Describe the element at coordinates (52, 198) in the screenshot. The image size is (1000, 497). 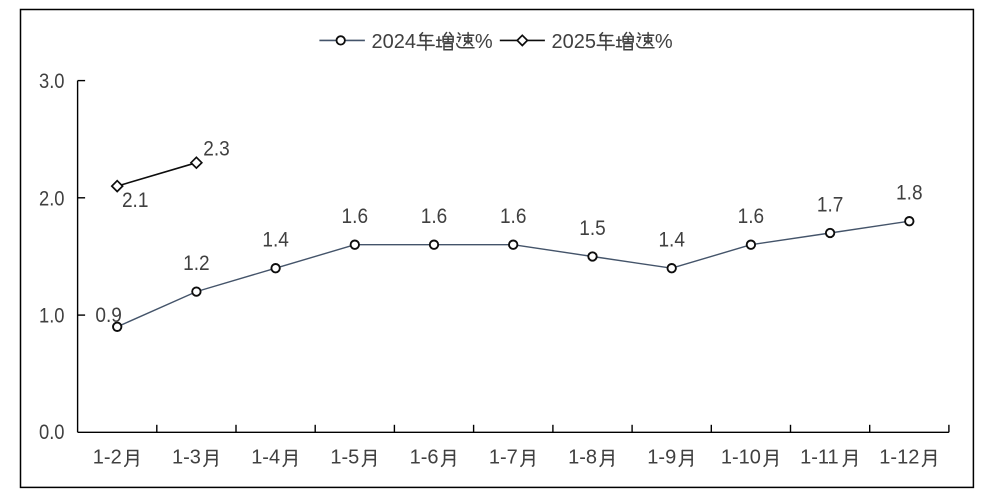
I see `svg-text: 2.0` at that location.